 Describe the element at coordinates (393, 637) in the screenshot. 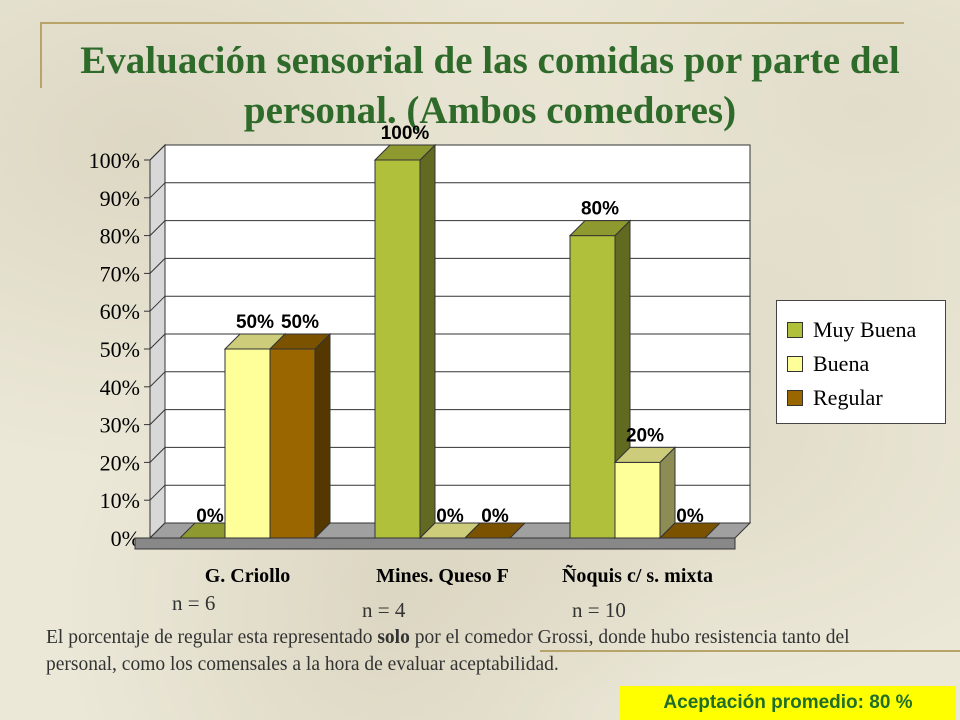

I see `footnote-bold: solo` at that location.